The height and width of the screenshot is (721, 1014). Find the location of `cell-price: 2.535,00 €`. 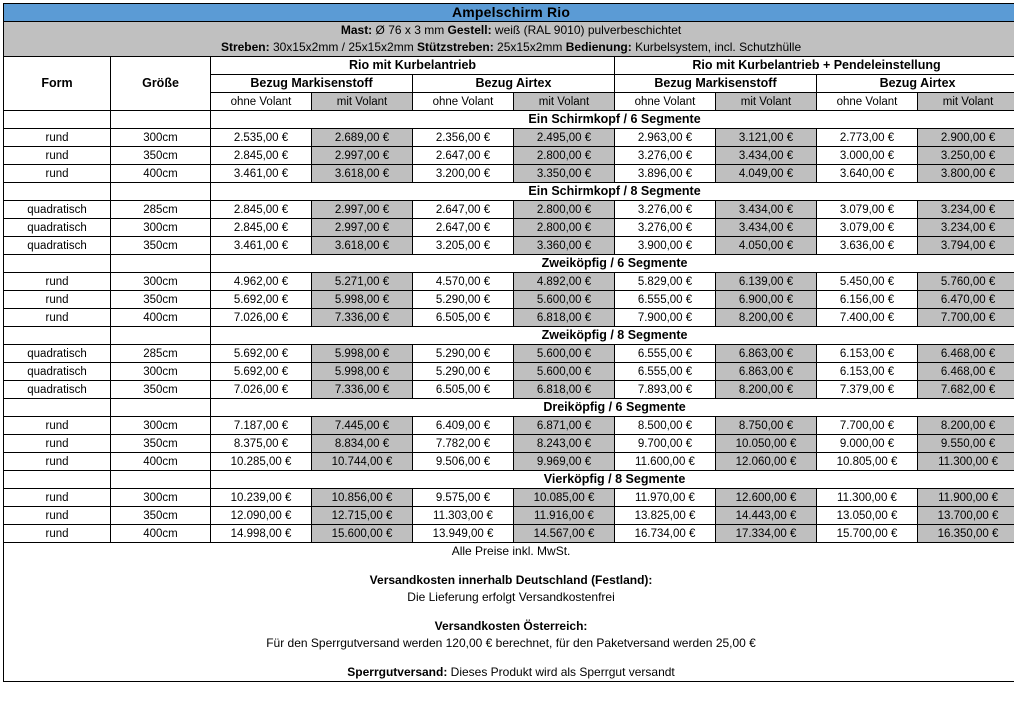

cell-price: 2.535,00 € is located at coordinates (261, 138).